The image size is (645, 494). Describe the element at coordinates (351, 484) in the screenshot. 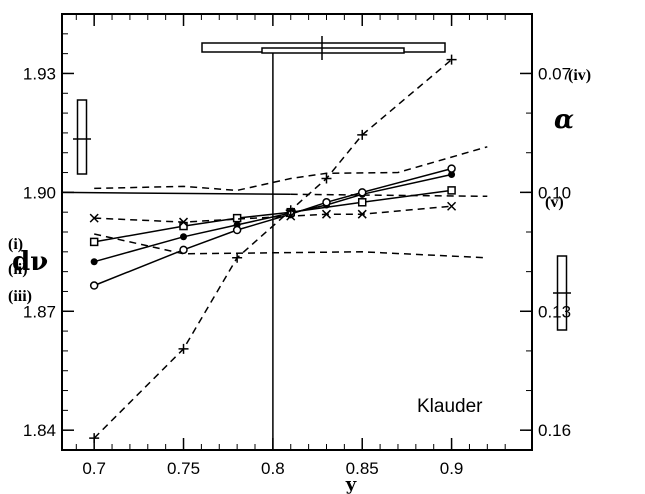

I see `x-axis-title: y` at that location.